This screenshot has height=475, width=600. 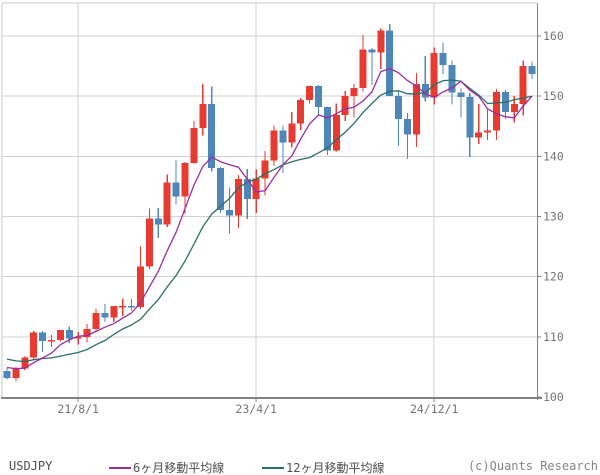 What do you see at coordinates (256, 409) in the screenshot?
I see `svg-text: 23/4/1` at bounding box center [256, 409].